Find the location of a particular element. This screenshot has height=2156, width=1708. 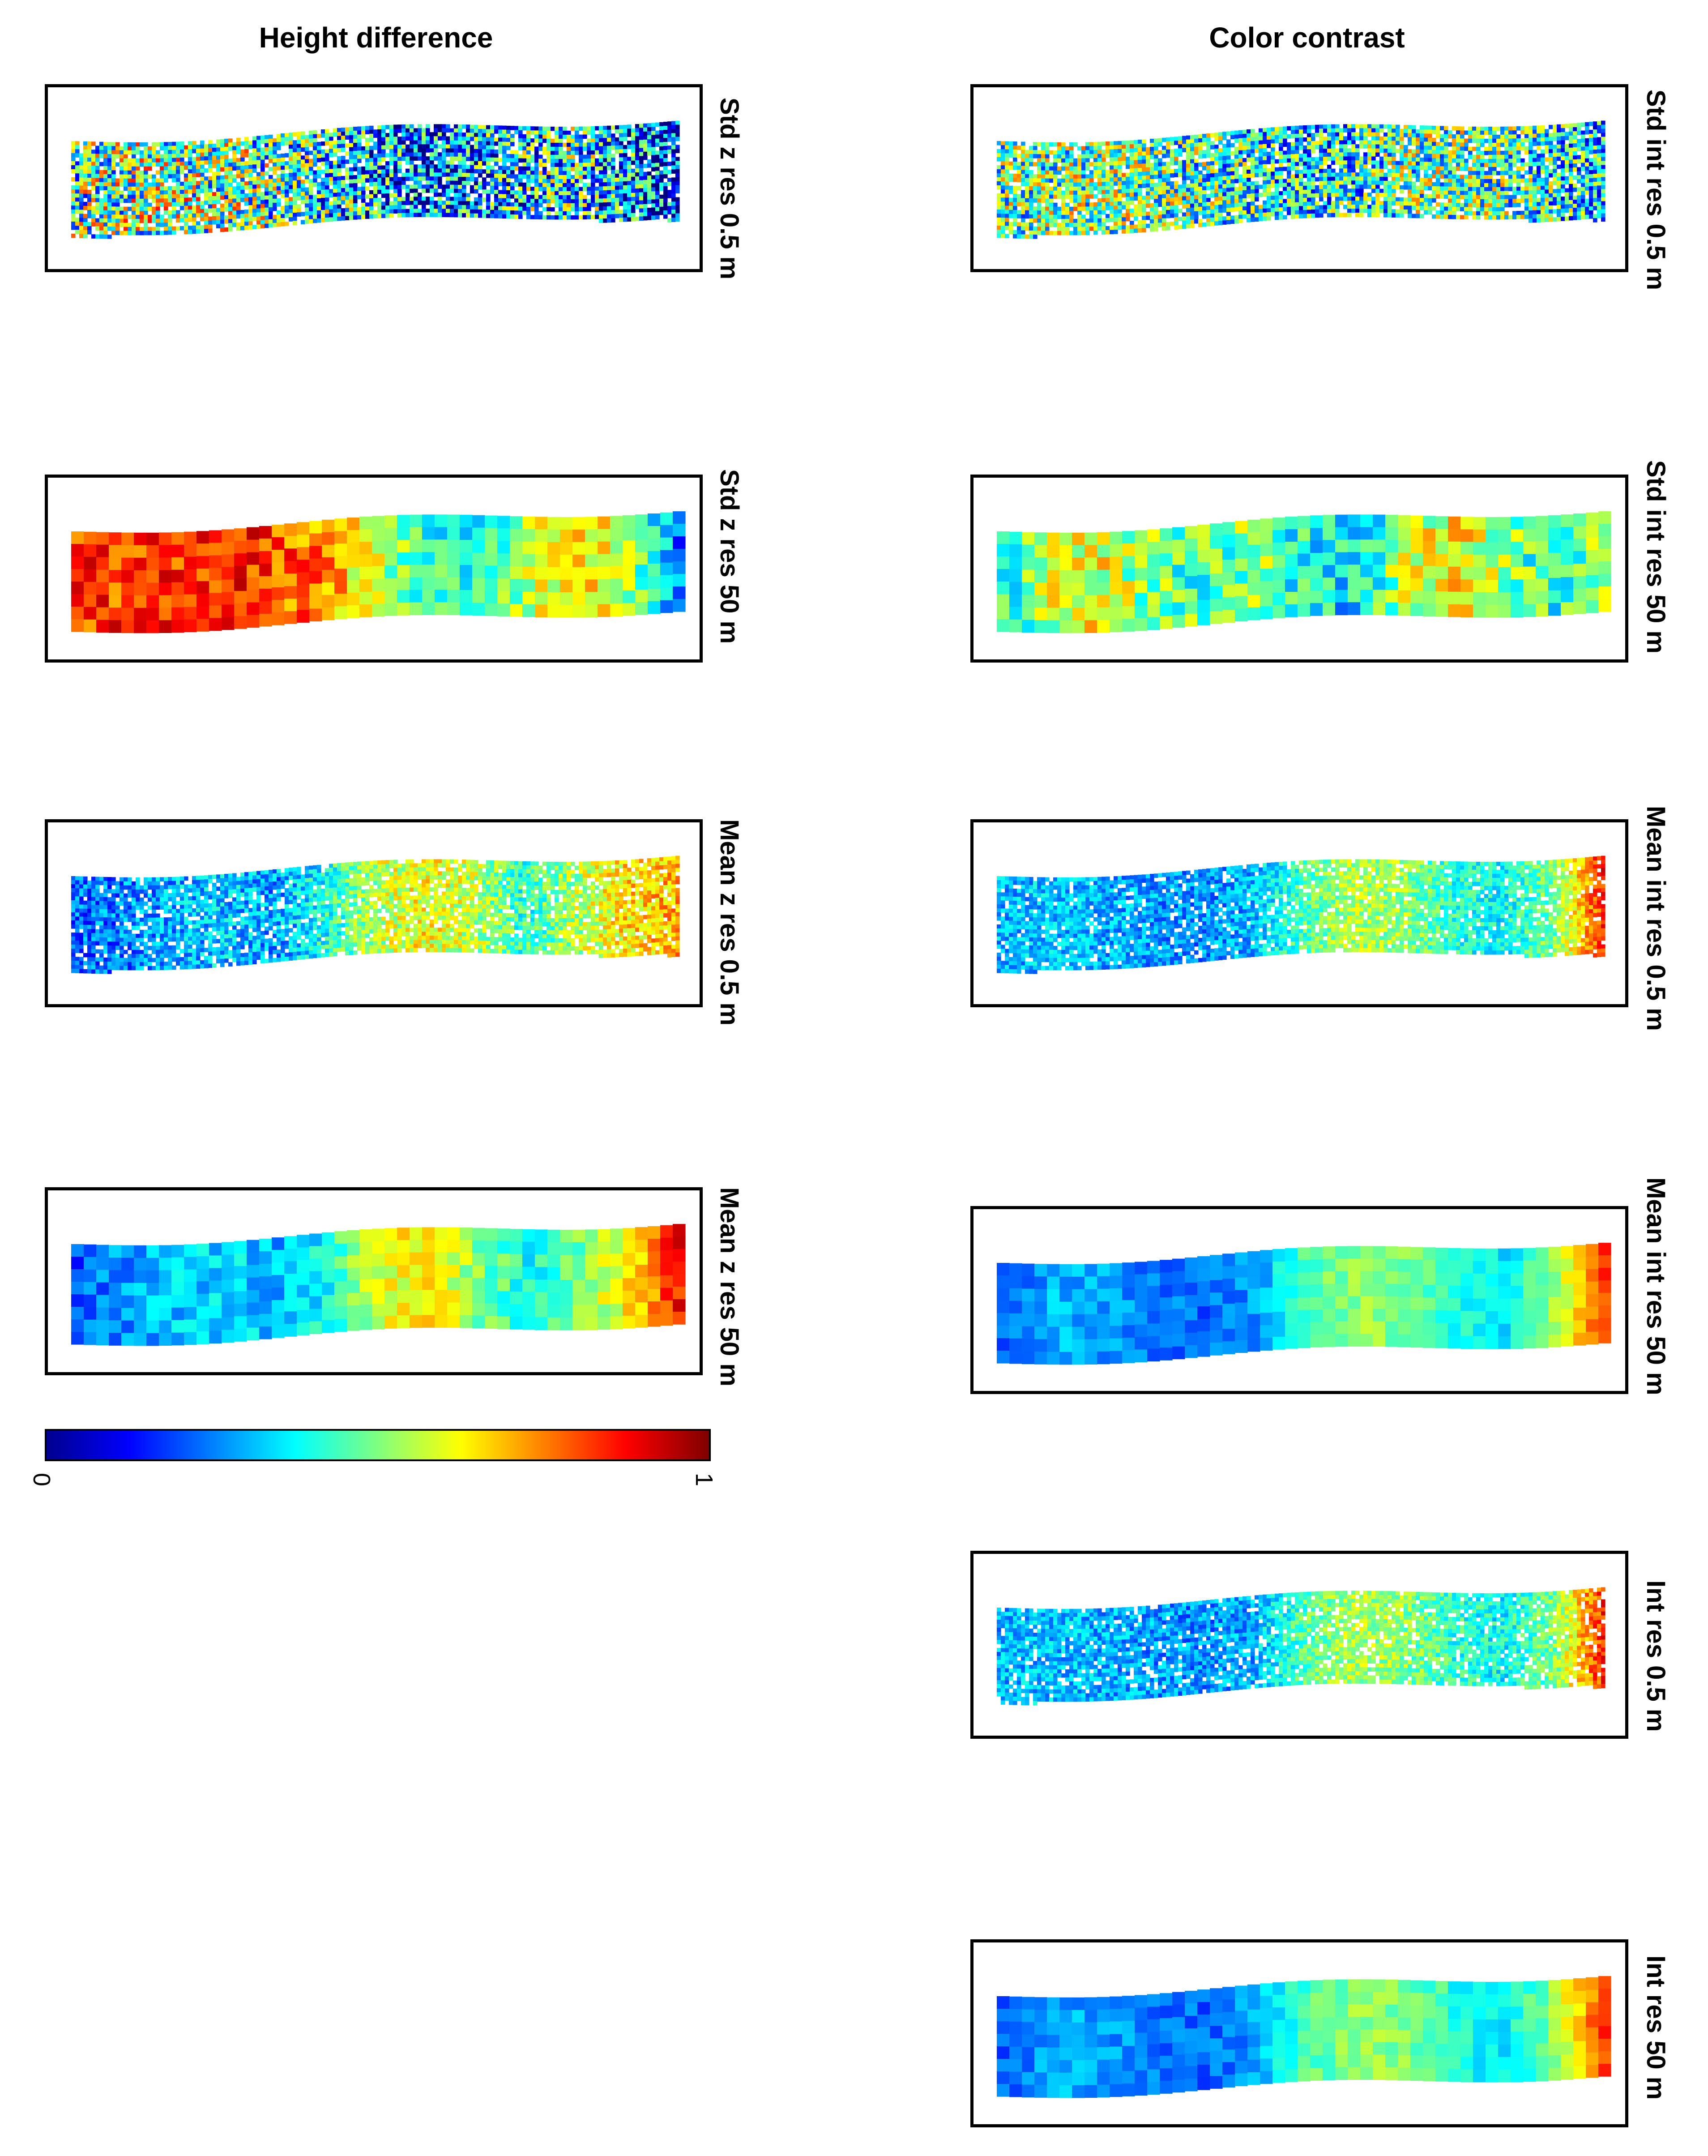

panel-label-int-50: Int res 50 m is located at coordinates (1655, 2027).